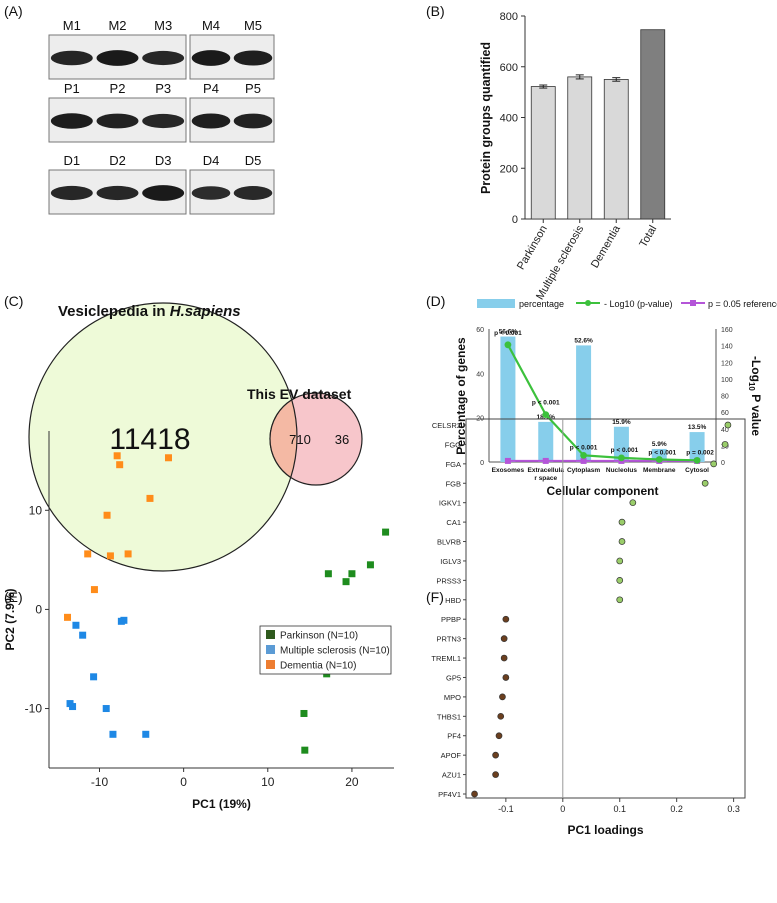 The image size is (777, 903). Describe the element at coordinates (72, 160) in the screenshot. I see `blot-lane-label: D1` at that location.